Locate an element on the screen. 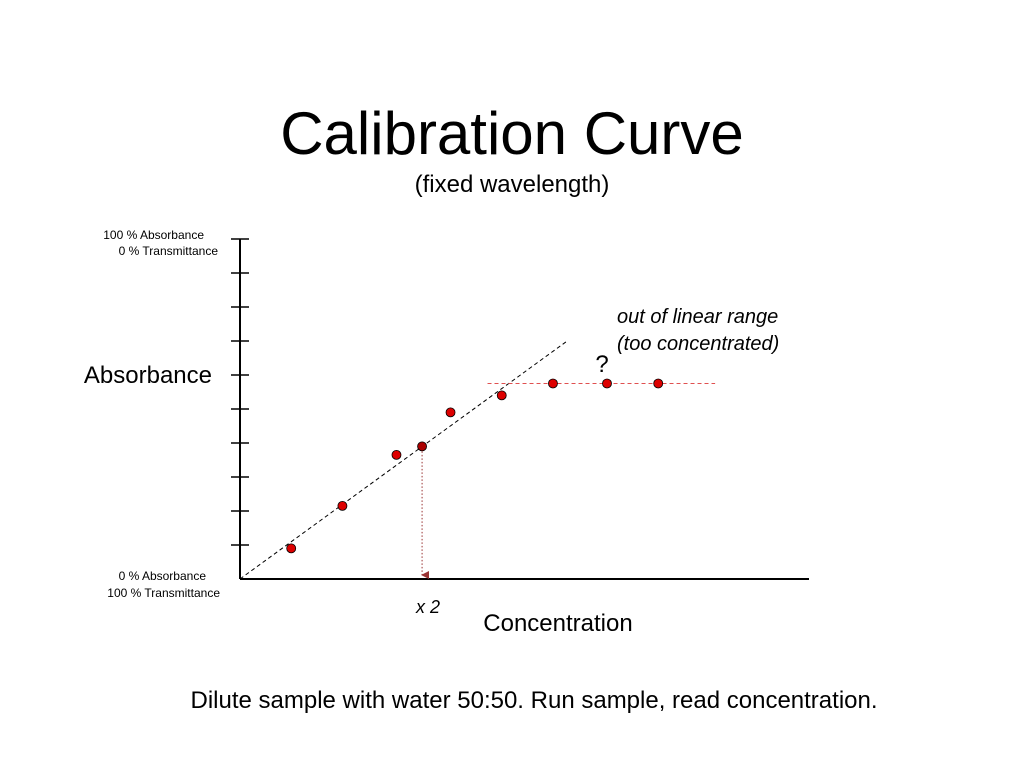 The height and width of the screenshot is (768, 1024). trend-line is located at coordinates (403, 460).